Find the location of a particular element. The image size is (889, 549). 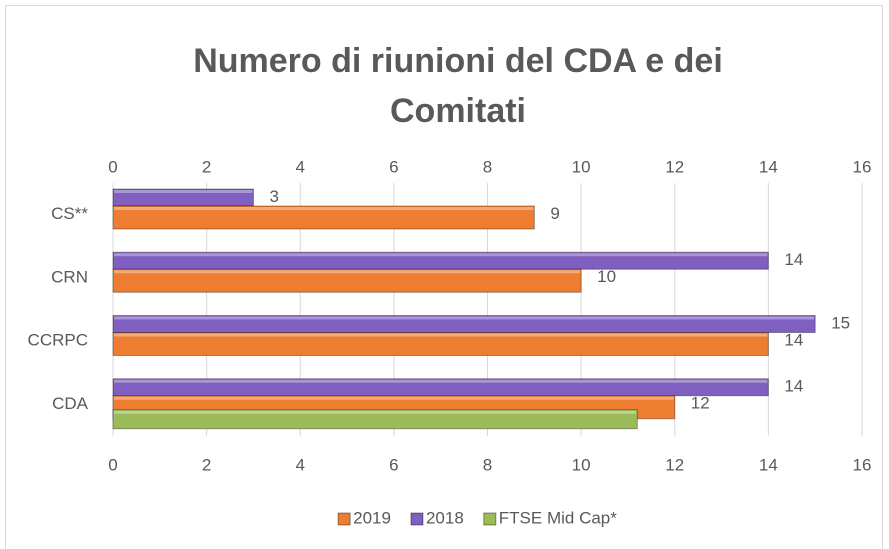

y-tick-label: CS** is located at coordinates (69, 213).